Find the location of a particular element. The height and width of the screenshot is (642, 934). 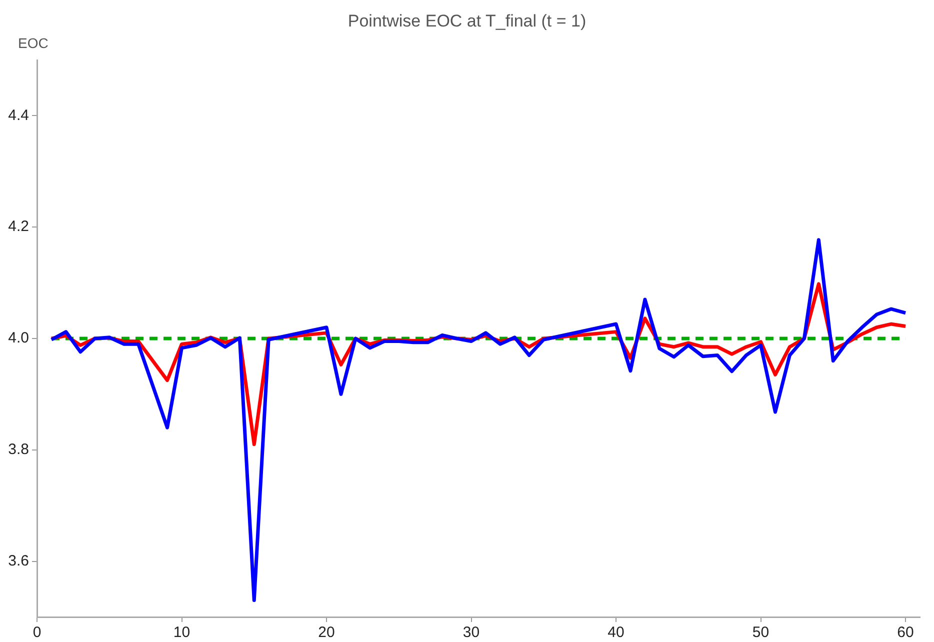

y-tick-label: 3.8 is located at coordinates (18, 449).